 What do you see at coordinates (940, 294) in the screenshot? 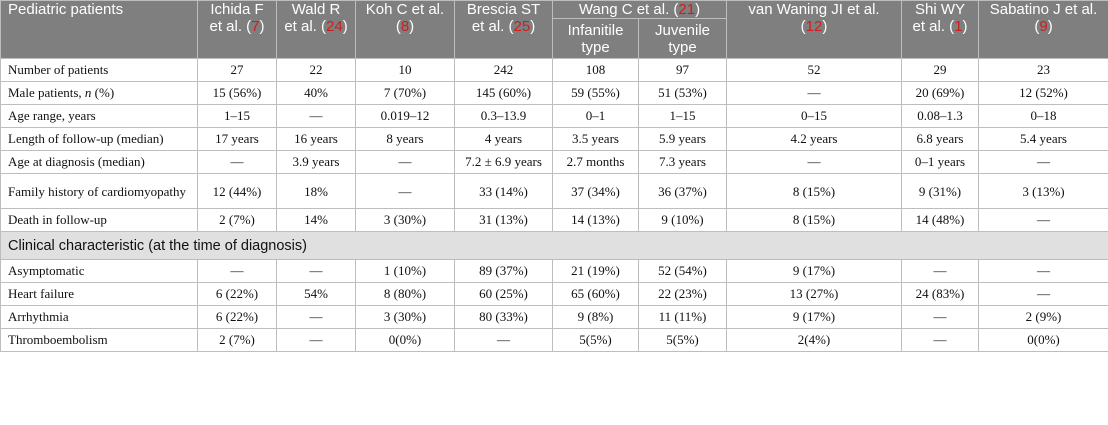
I see `cell: 24 (83%)` at bounding box center [940, 294].